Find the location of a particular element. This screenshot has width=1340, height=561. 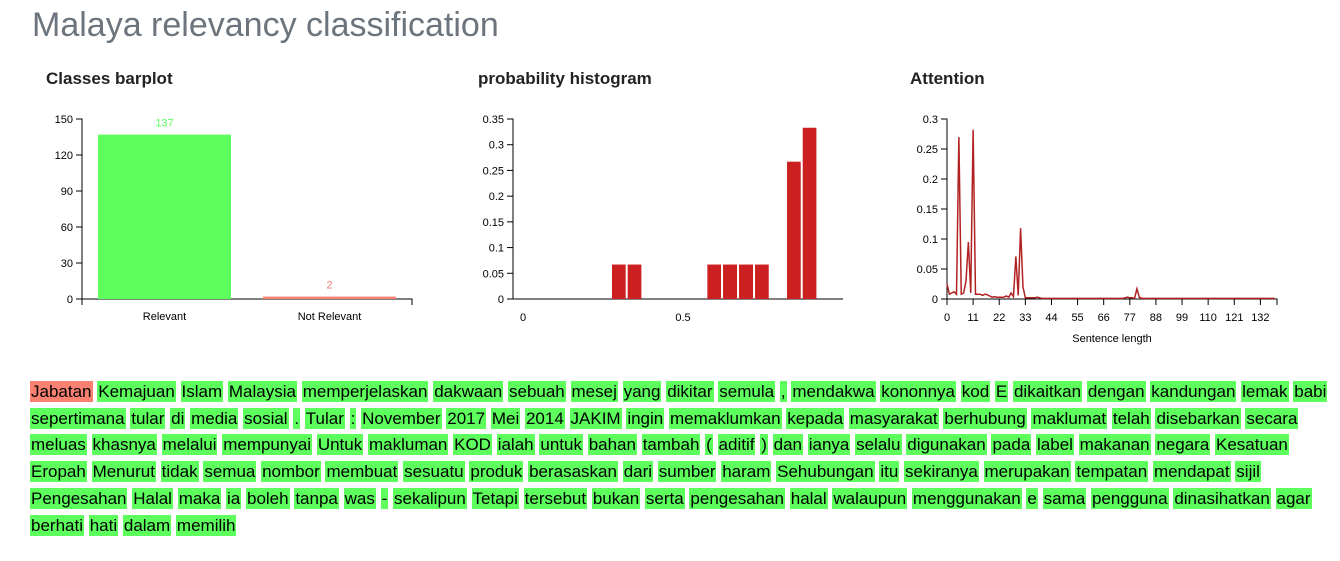

token-relevant: berhubung is located at coordinates (985, 418).